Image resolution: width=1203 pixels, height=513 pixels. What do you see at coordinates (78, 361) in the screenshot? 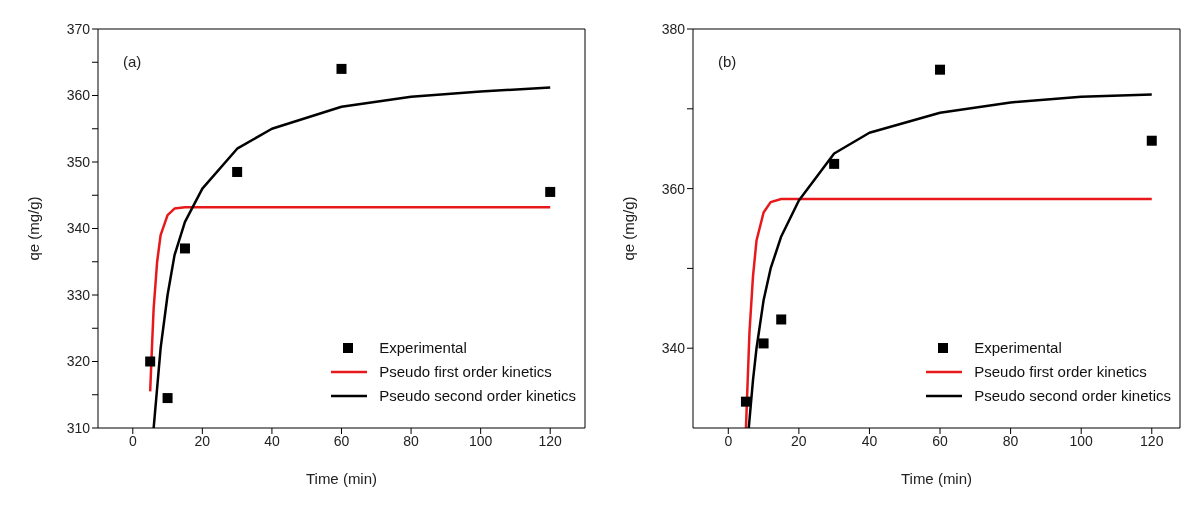
I see `y-tick-label: 320` at bounding box center [78, 361].